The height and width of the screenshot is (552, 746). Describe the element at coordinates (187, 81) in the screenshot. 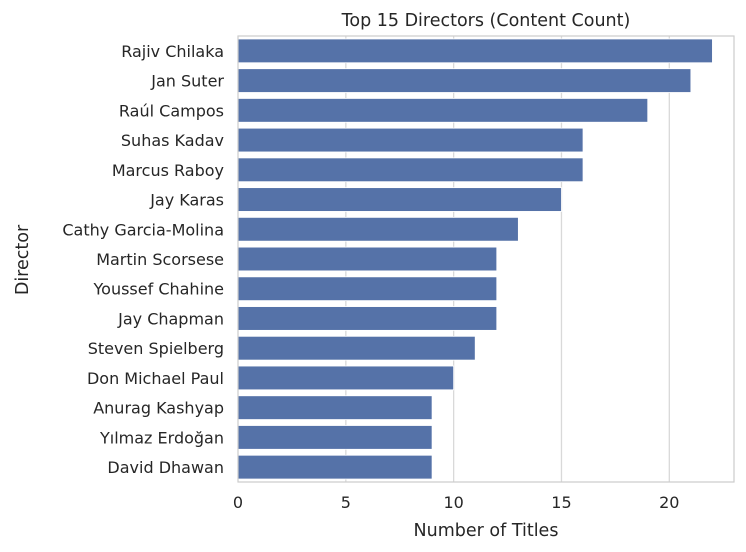

I see `y-tick-label: Jan Suter` at that location.